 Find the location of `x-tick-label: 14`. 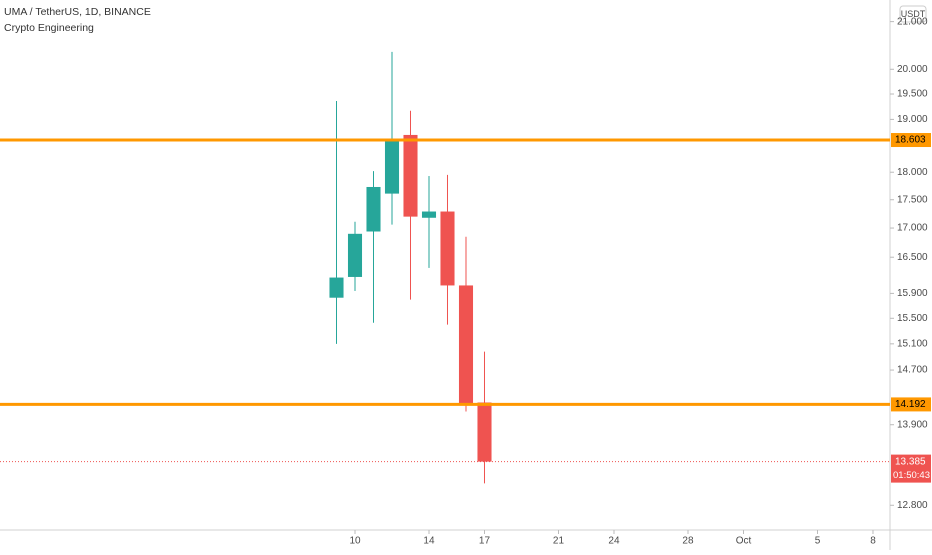

x-tick-label: 14 is located at coordinates (429, 541).